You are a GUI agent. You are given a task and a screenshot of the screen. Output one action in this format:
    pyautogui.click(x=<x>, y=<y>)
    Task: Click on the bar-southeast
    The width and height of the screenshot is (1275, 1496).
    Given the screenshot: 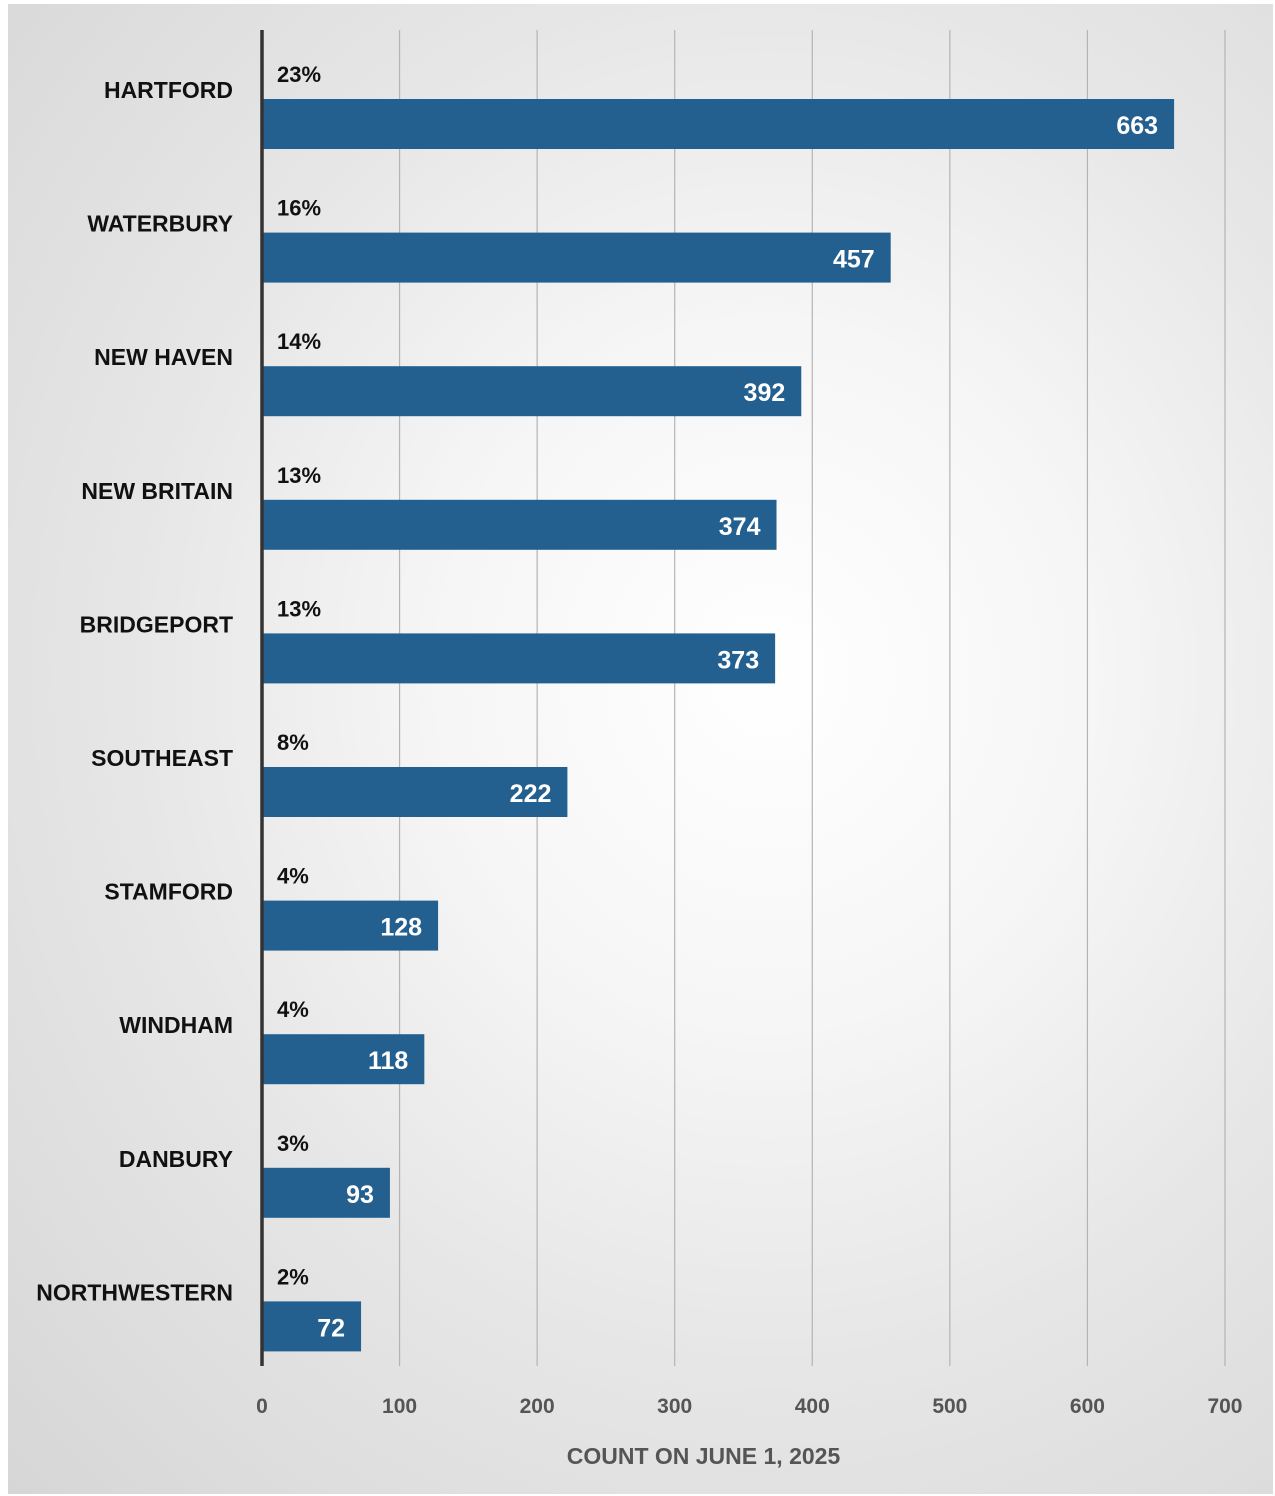 What is the action you would take?
    pyautogui.click(x=415, y=792)
    